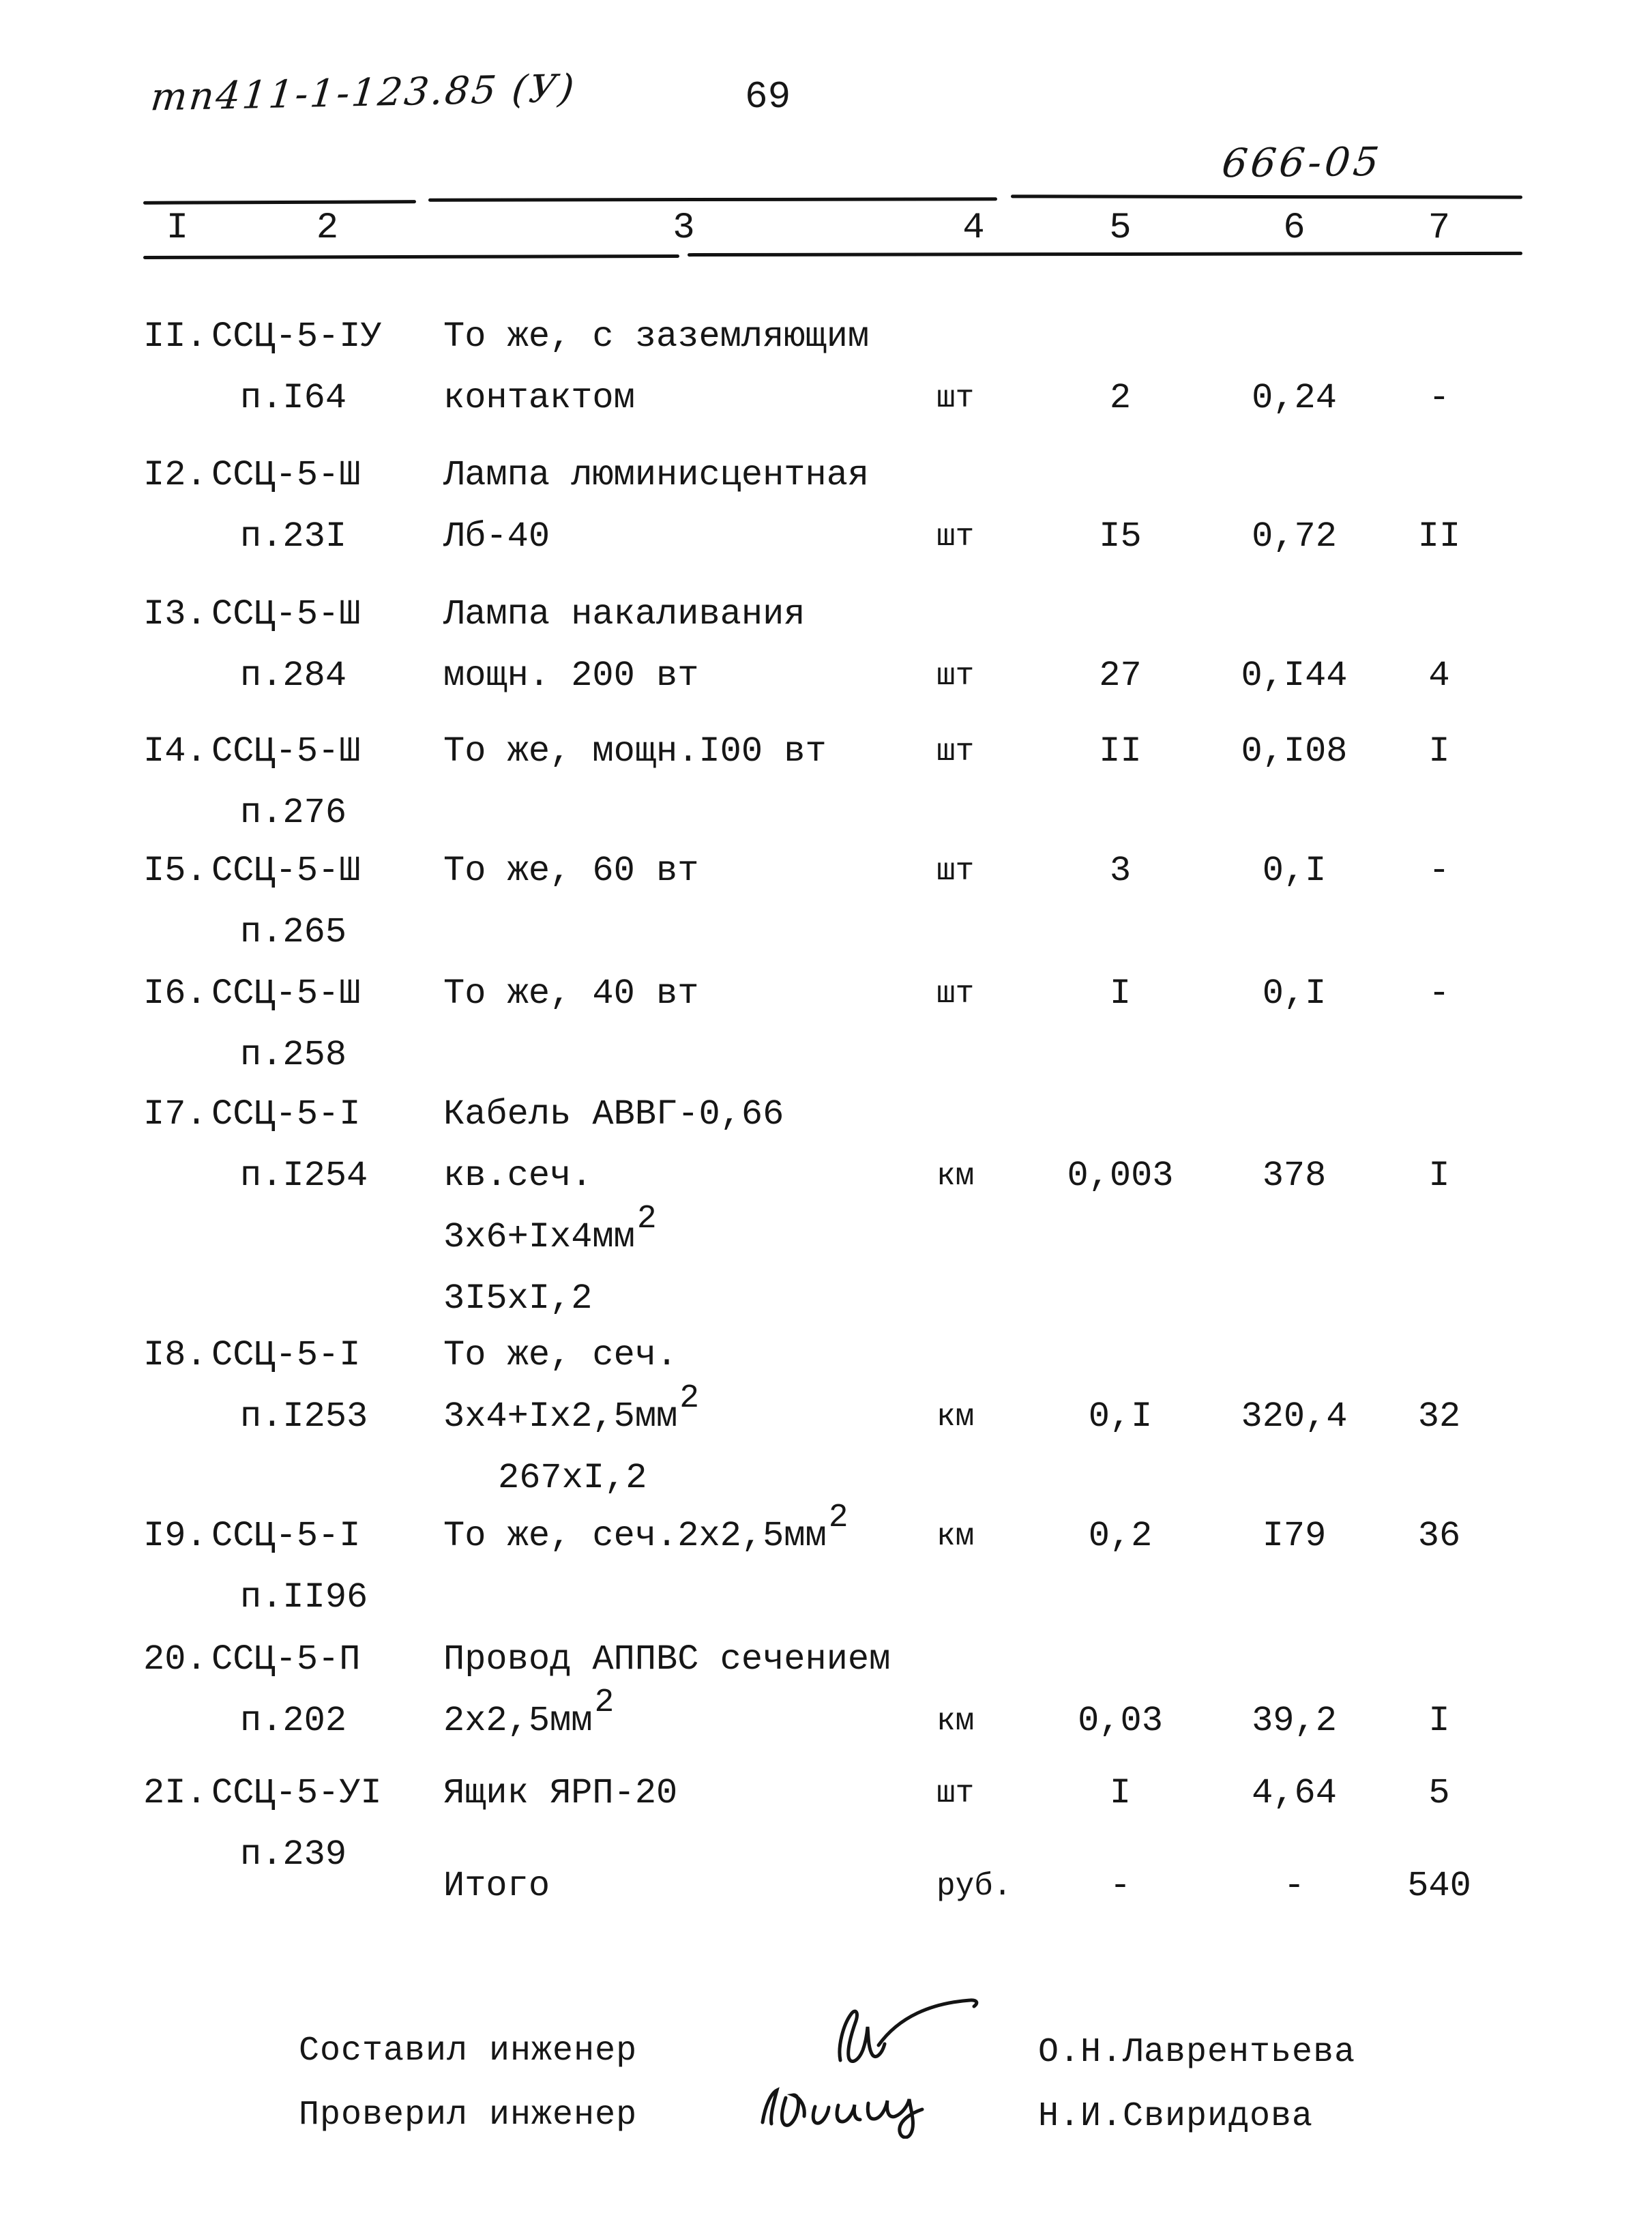  What do you see at coordinates (286, 871) in the screenshot?
I see `item-code: ССЦ-5-Ш` at bounding box center [286, 871].